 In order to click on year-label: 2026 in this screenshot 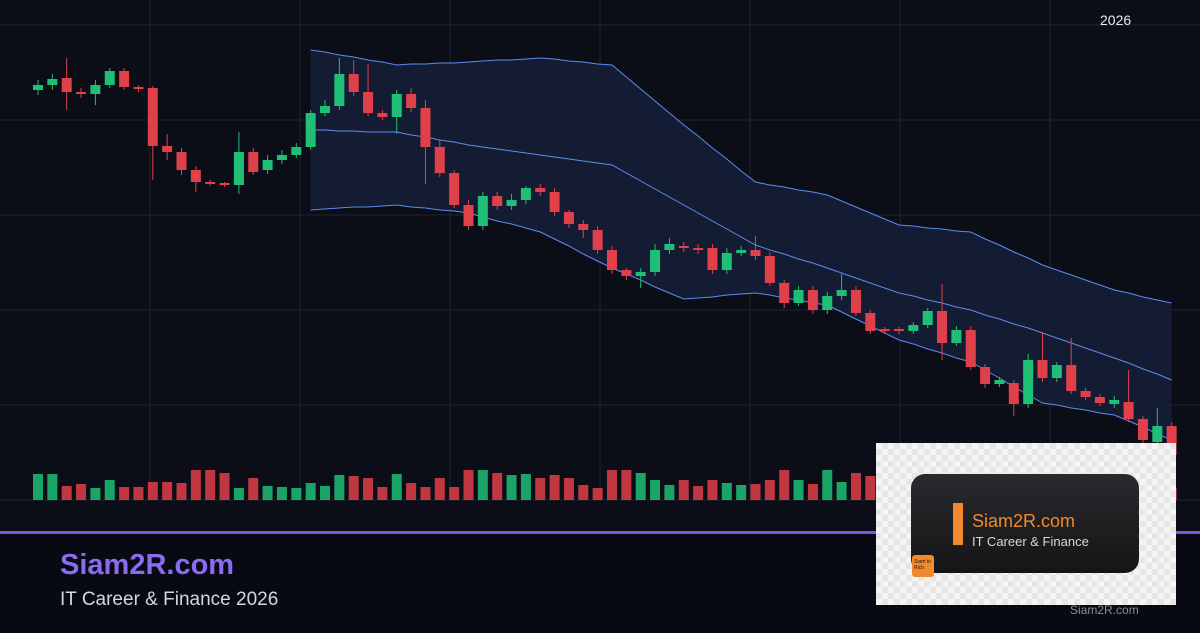, I will do `click(1116, 20)`.